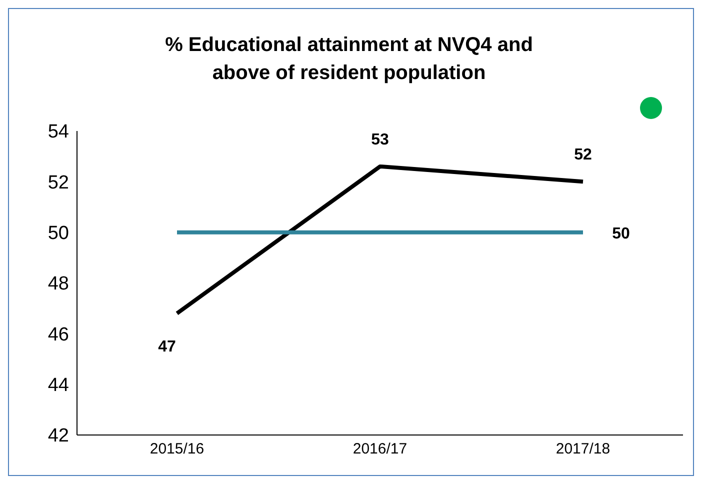  What do you see at coordinates (59, 132) in the screenshot?
I see `y-tick-label: 54` at bounding box center [59, 132].